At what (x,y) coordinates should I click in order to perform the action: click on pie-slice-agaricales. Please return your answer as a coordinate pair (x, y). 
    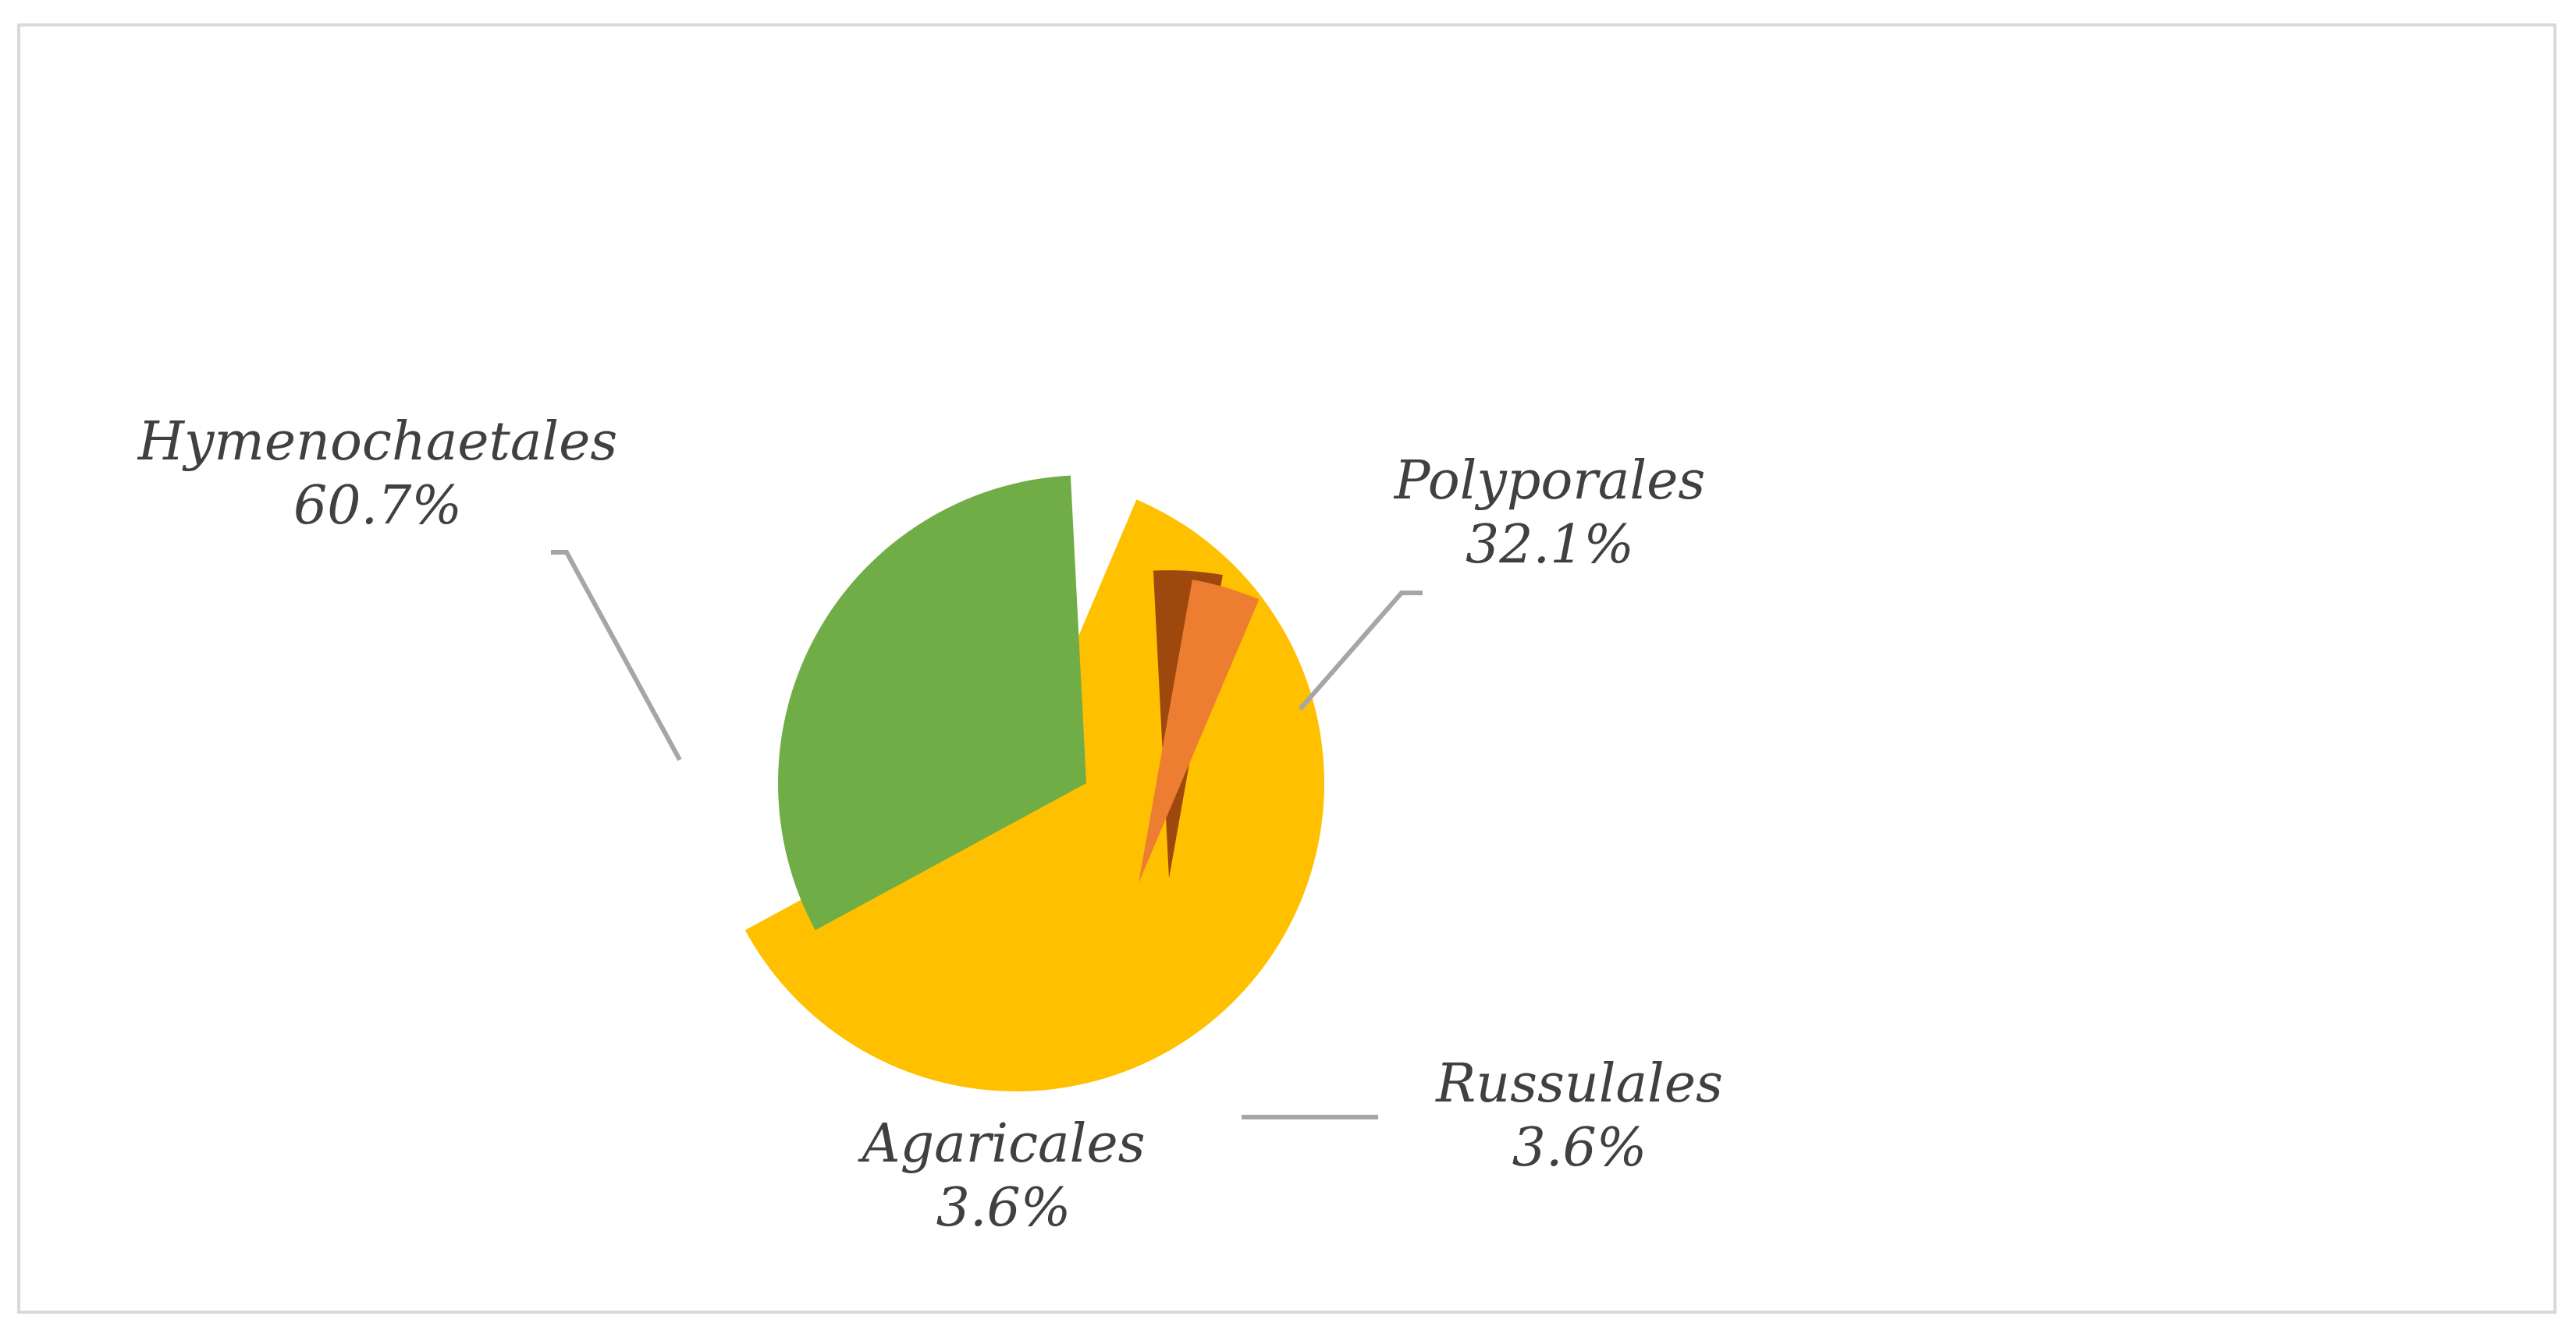
    Looking at the image, I should click on (1199, 731).